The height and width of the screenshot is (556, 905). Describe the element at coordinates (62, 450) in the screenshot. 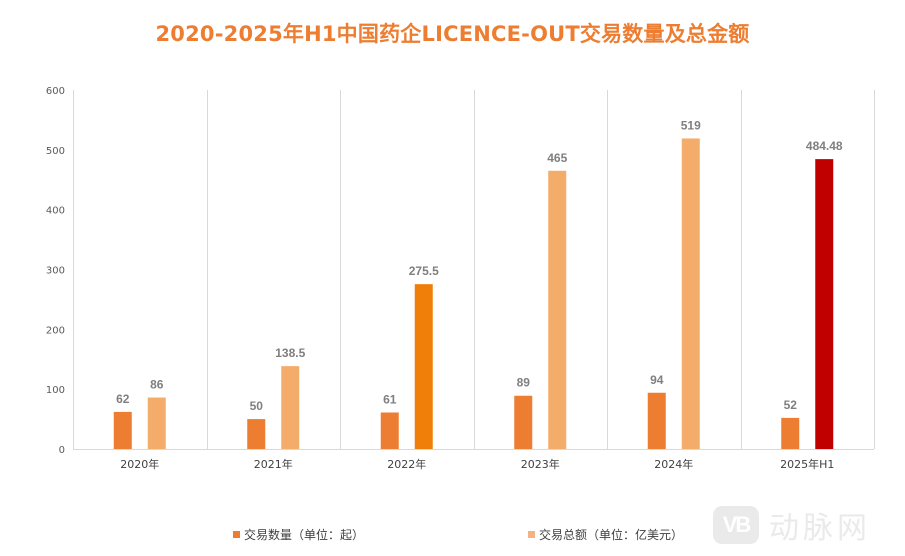

I see `y-tick-label: 0` at that location.